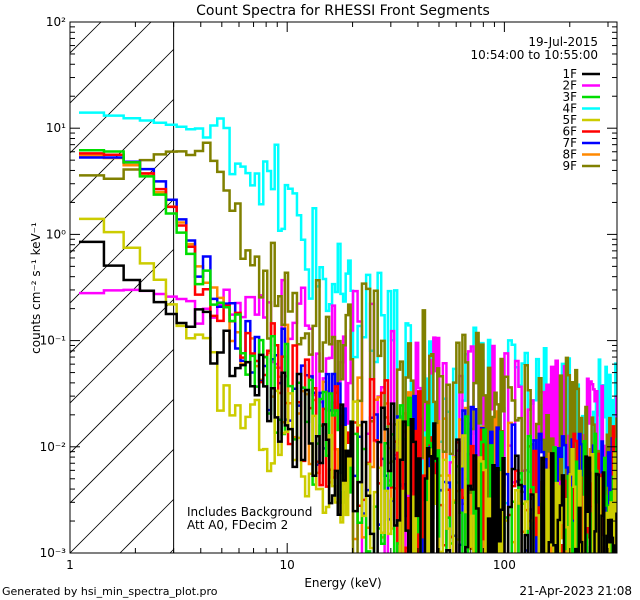 The width and height of the screenshot is (640, 600). I want to click on x-tick-label: 1, so click(70, 565).